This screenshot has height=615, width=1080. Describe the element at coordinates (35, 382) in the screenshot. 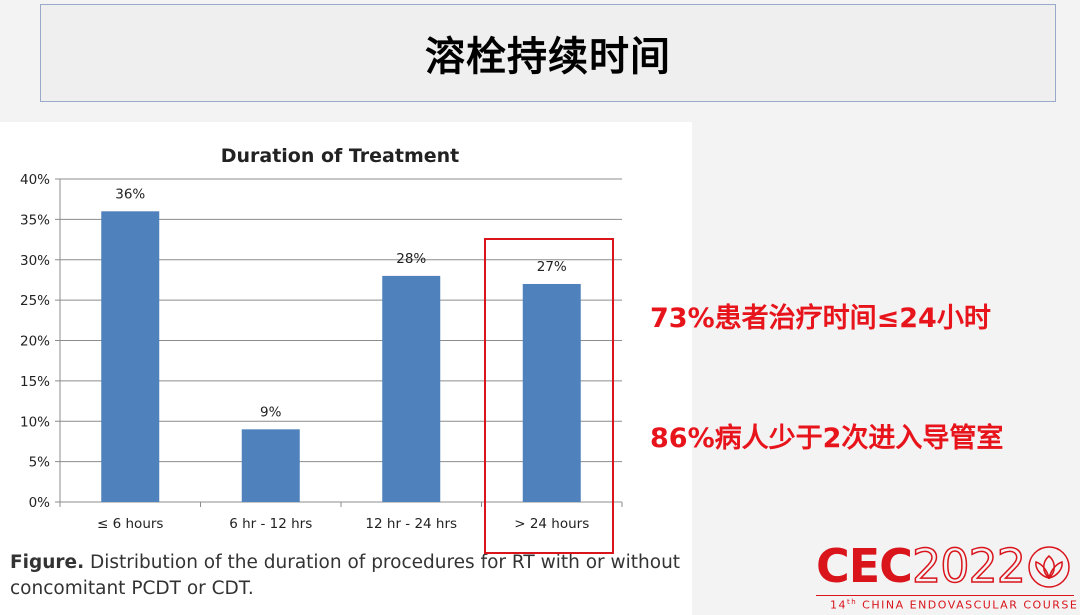

I see `y-tick-label: 15%` at that location.